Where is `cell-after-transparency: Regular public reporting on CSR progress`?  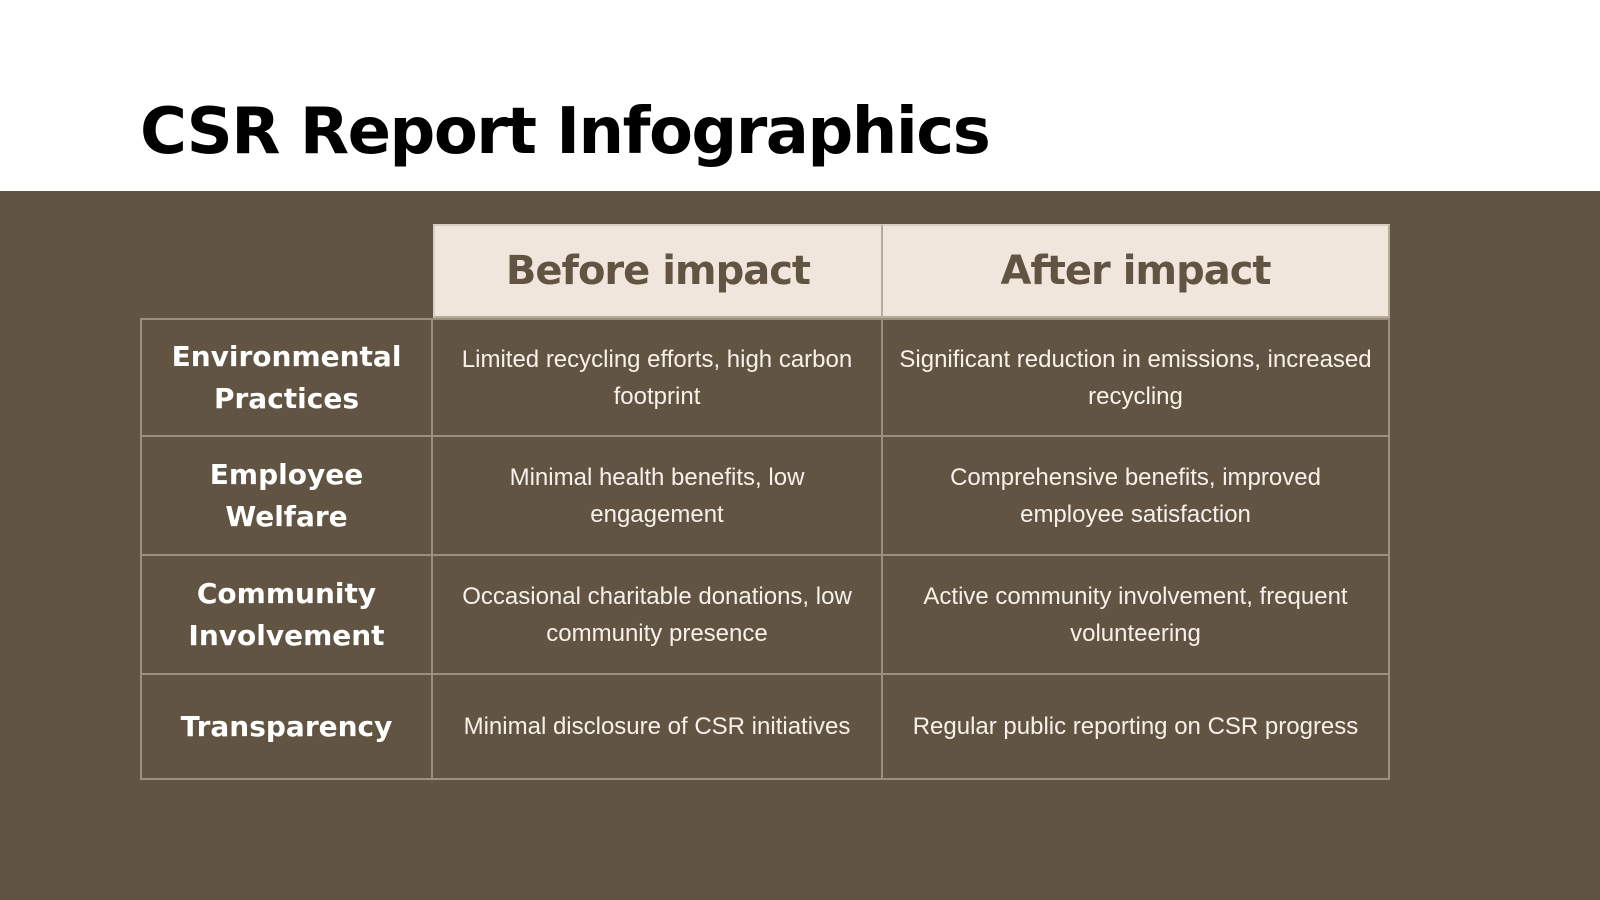 cell-after-transparency: Regular public reporting on CSR progress is located at coordinates (1136, 727).